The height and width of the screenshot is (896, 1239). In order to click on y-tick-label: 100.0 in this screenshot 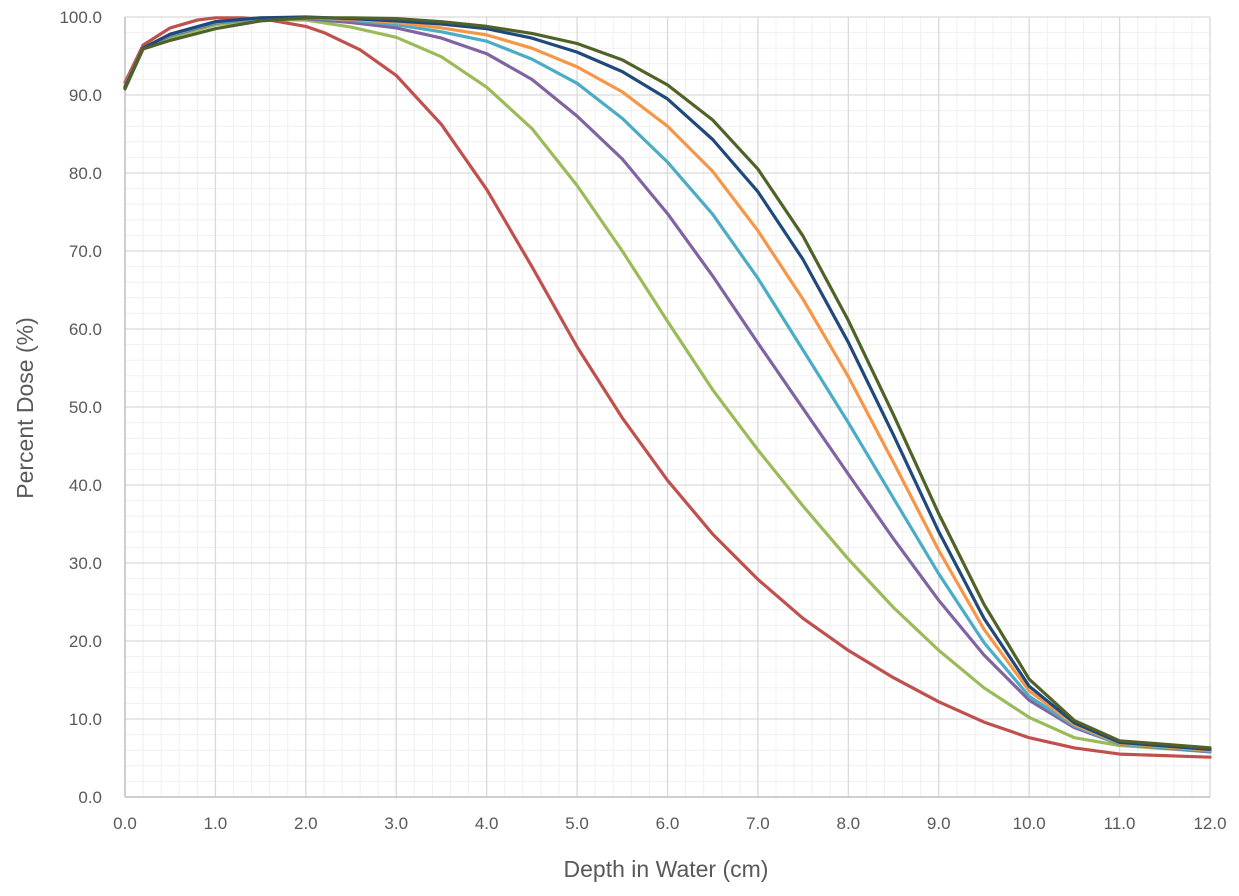, I will do `click(80, 17)`.